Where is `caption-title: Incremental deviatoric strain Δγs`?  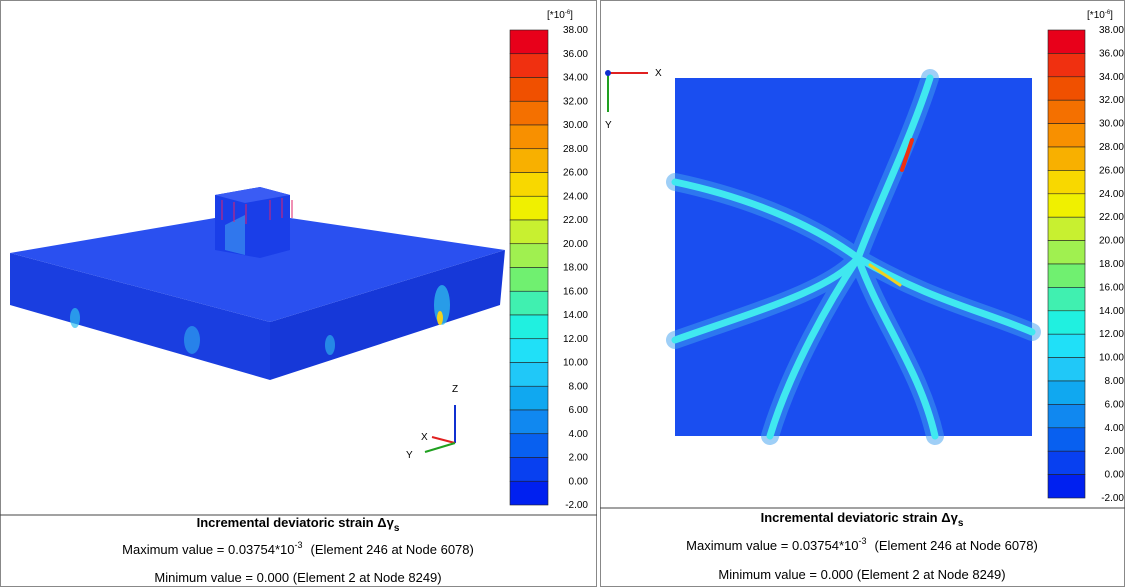 caption-title: Incremental deviatoric strain Δγs is located at coordinates (298, 524).